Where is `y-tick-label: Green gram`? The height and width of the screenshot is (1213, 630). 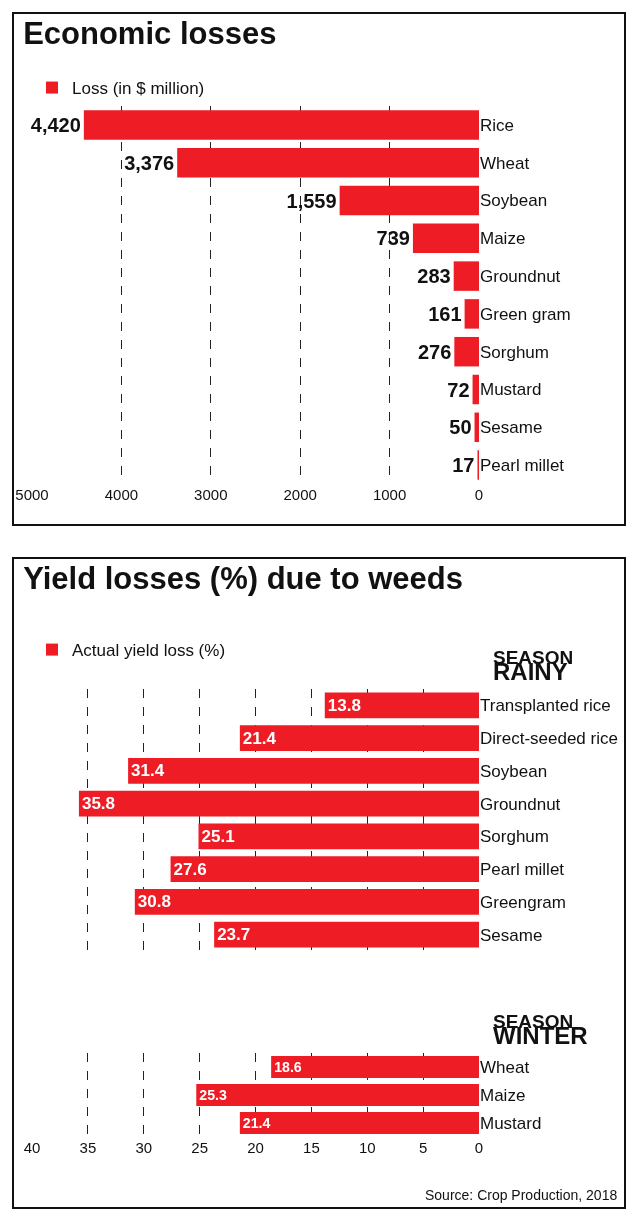 y-tick-label: Green gram is located at coordinates (525, 314).